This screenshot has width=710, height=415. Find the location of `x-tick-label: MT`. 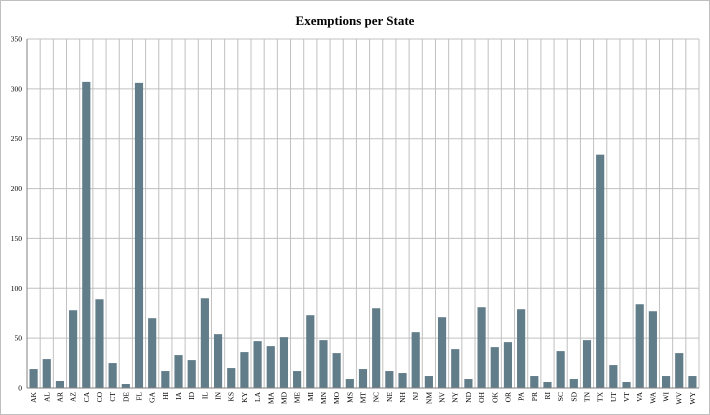

x-tick-label: MT is located at coordinates (363, 398).